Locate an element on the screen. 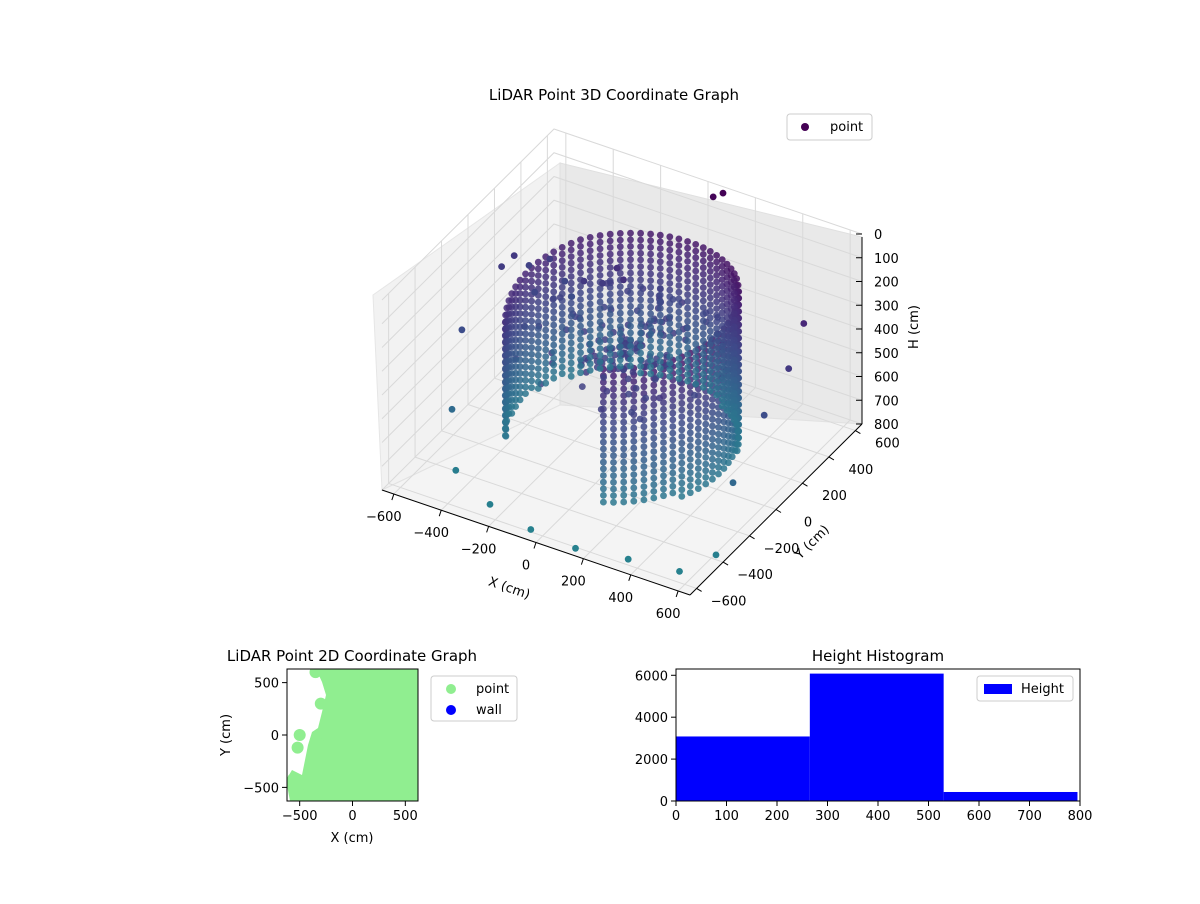 The width and height of the screenshot is (1200, 904). legend-2d-marker-point is located at coordinates (451, 689).